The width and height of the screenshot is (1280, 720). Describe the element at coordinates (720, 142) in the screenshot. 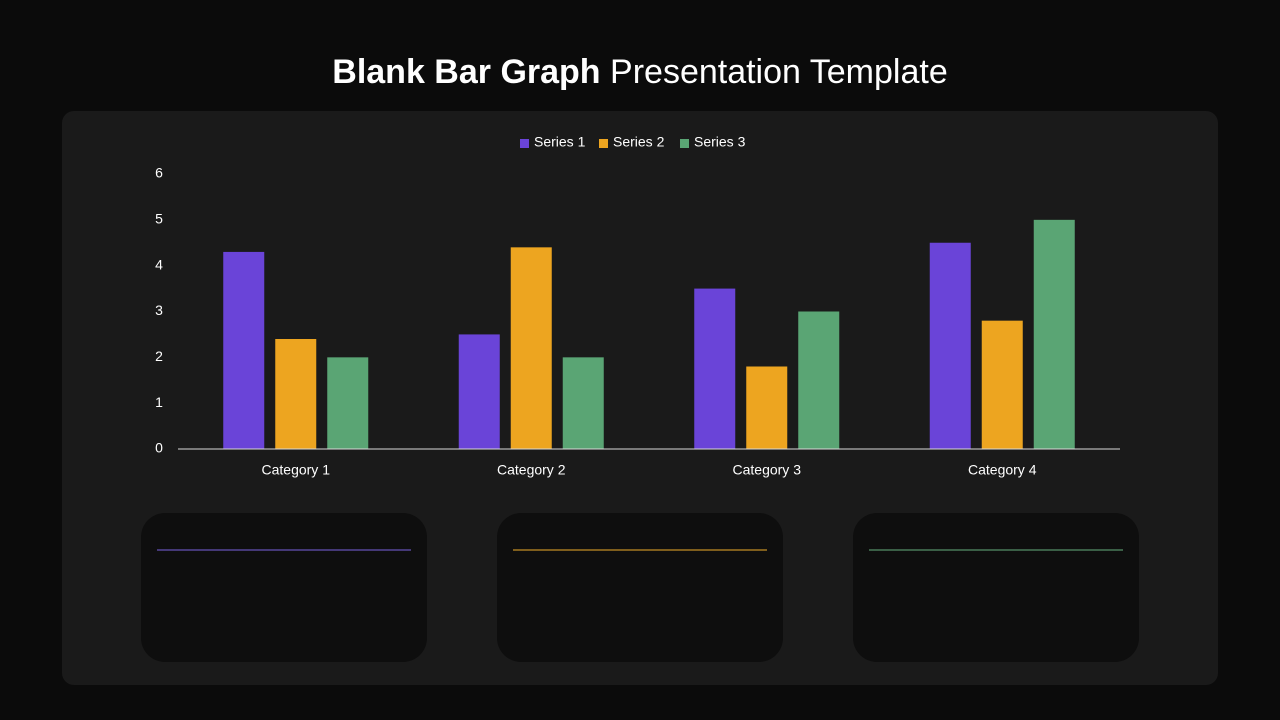

I see `legend-label: Series 3` at that location.